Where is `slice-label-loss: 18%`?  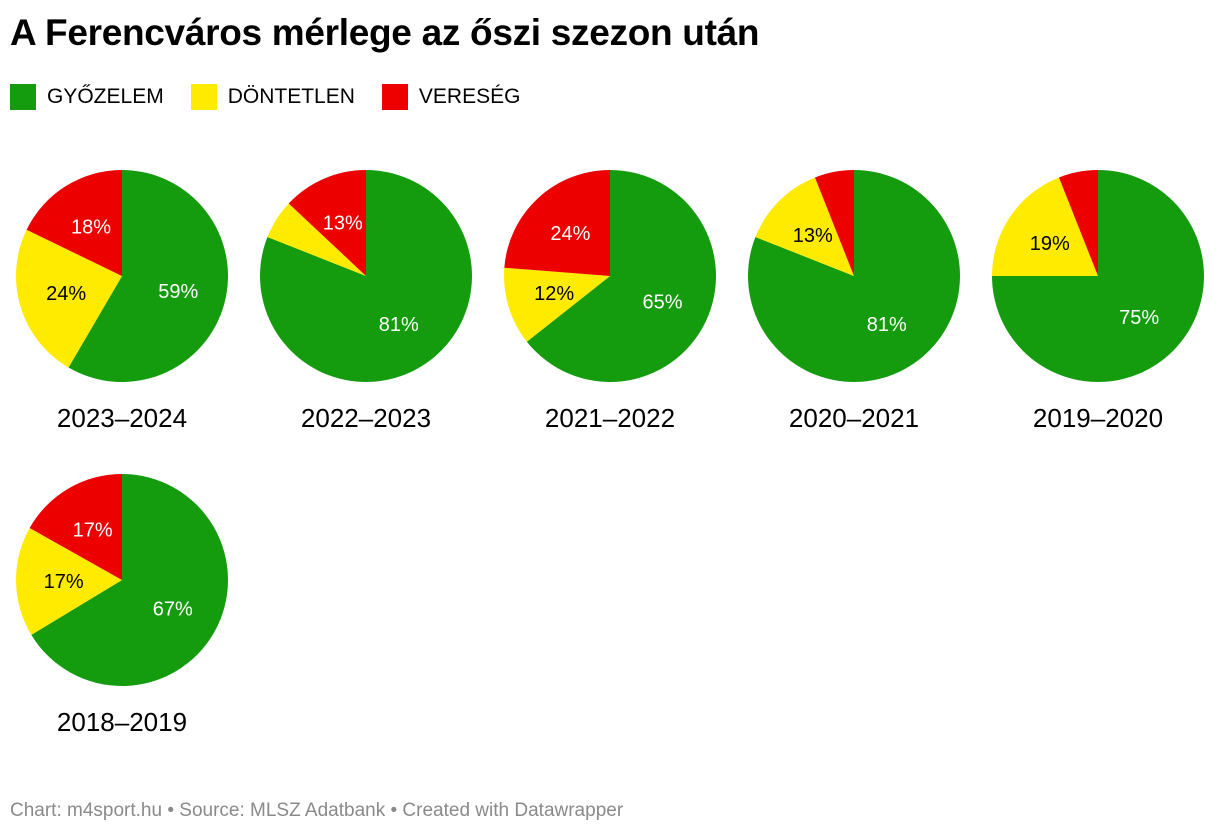 slice-label-loss: 18% is located at coordinates (91, 228).